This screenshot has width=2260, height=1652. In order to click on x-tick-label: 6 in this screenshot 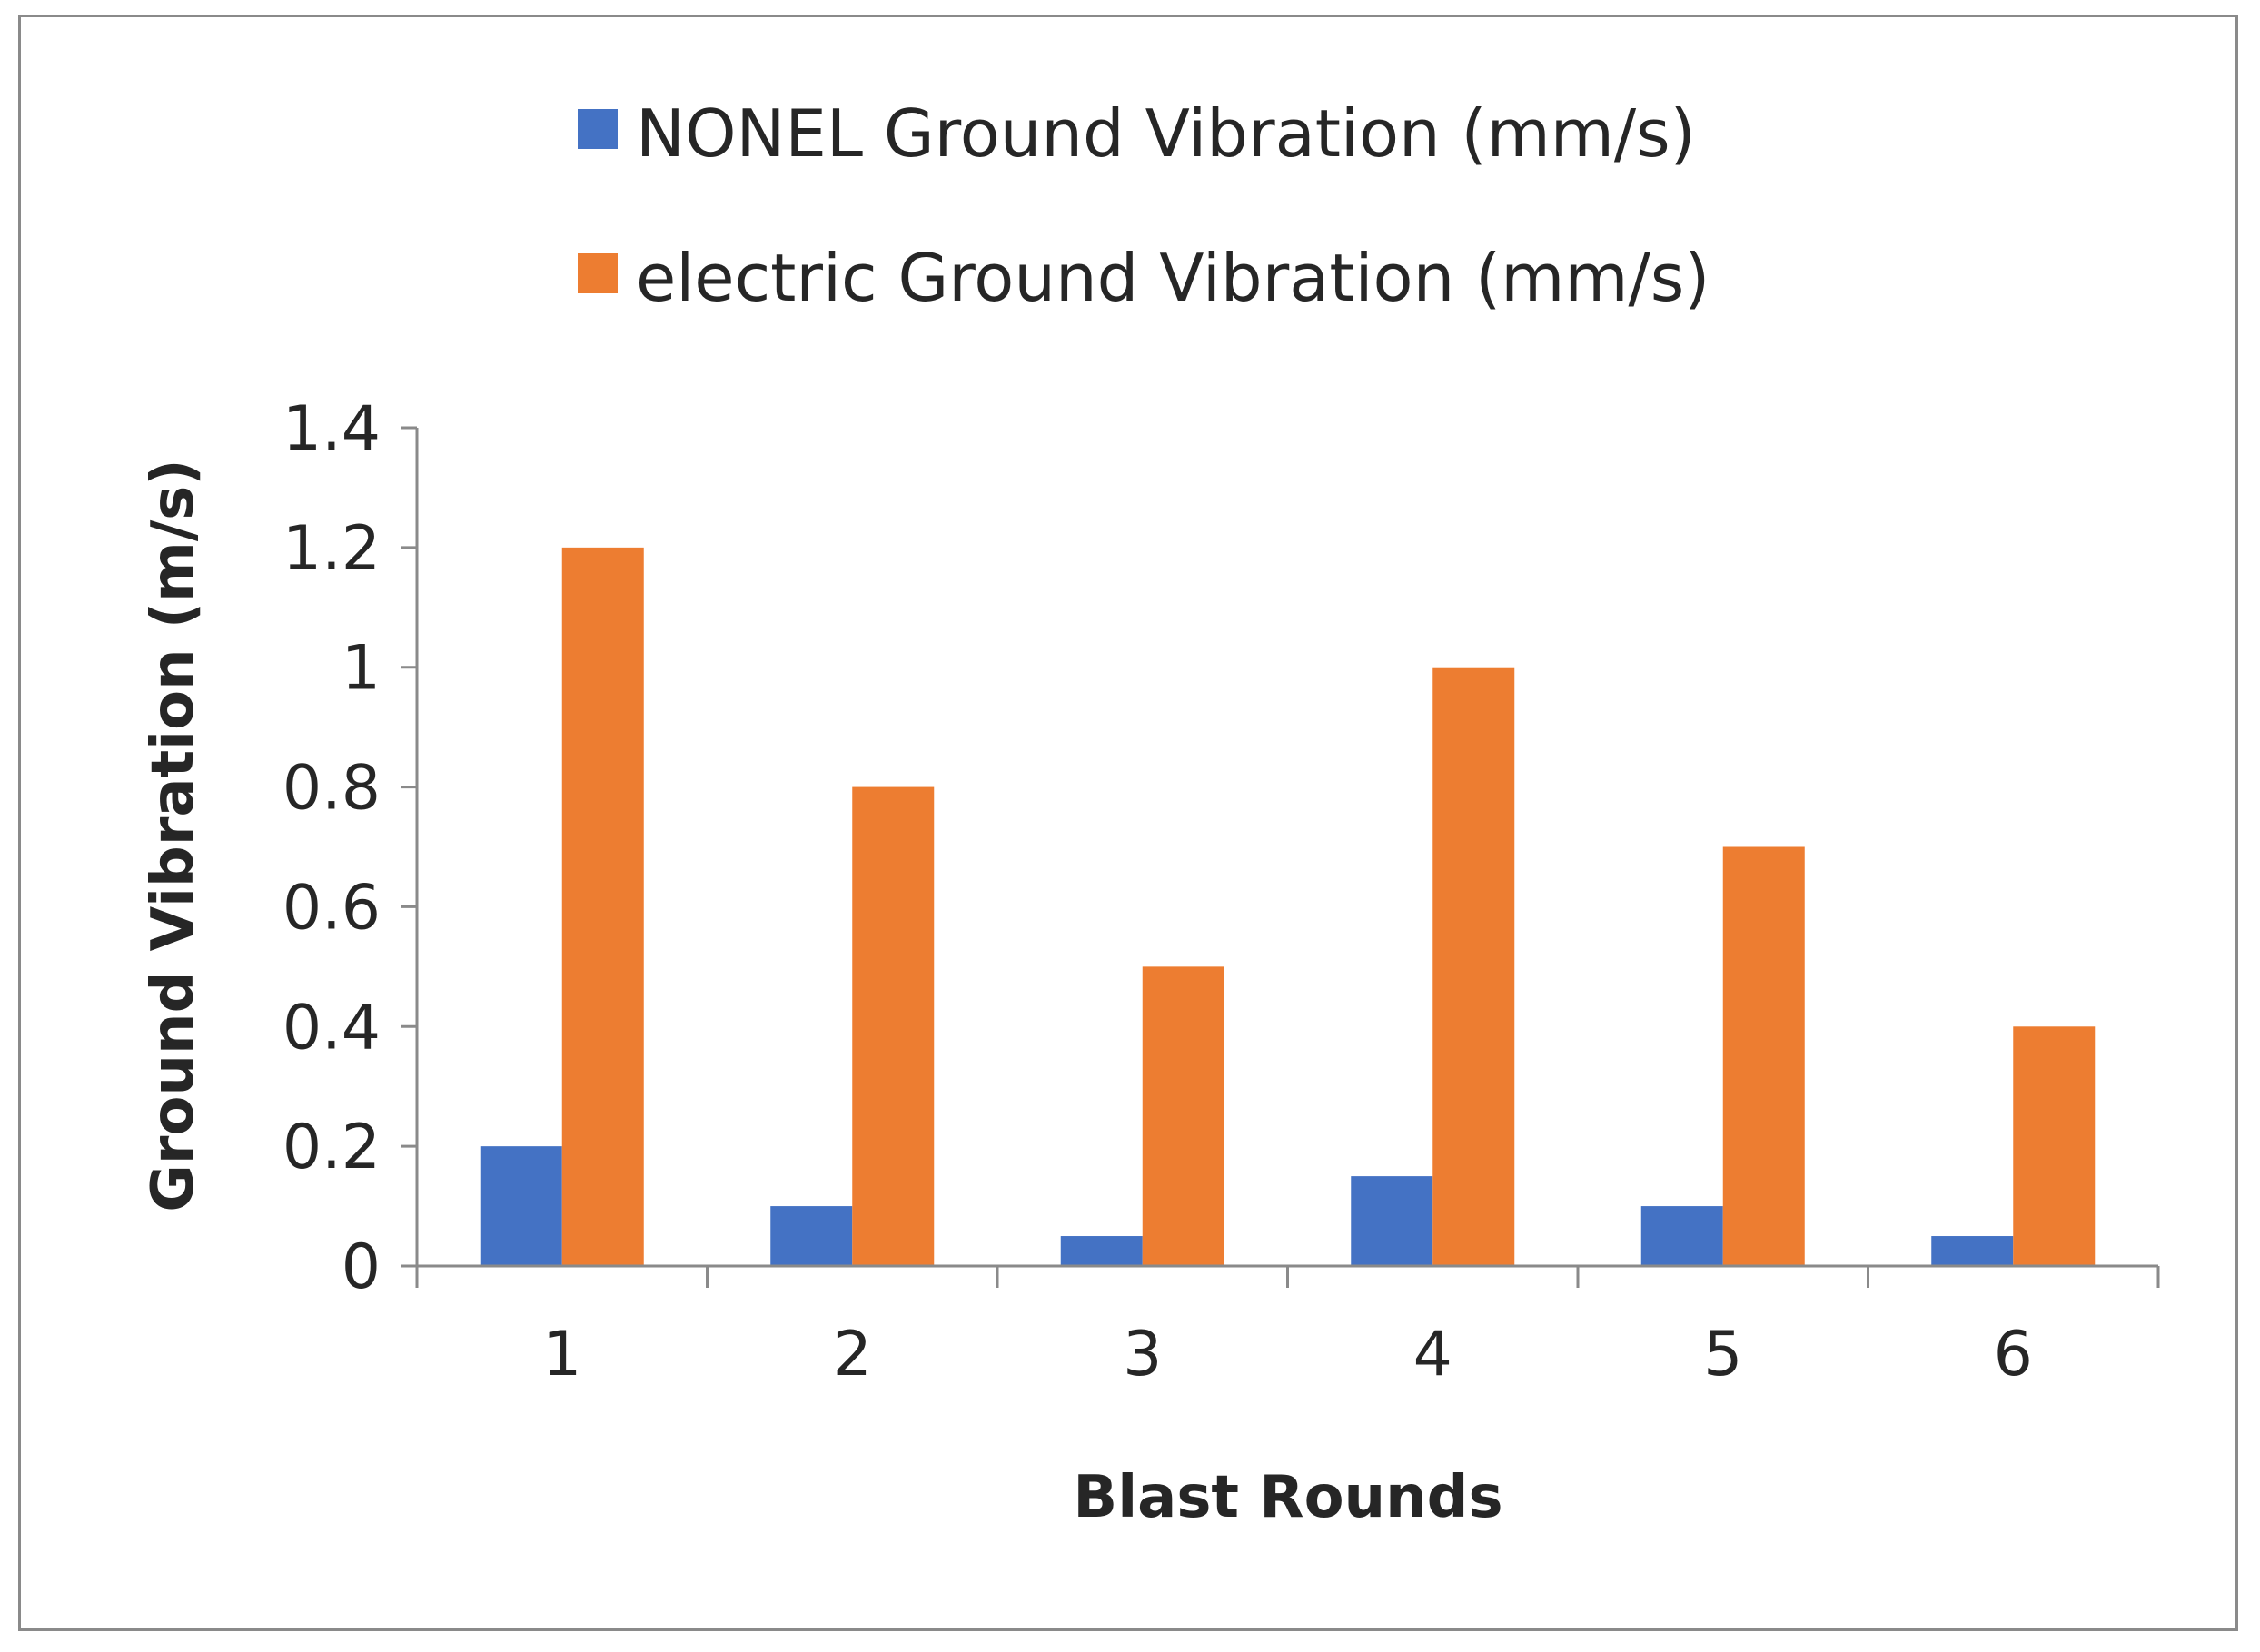, I will do `click(2013, 1354)`.